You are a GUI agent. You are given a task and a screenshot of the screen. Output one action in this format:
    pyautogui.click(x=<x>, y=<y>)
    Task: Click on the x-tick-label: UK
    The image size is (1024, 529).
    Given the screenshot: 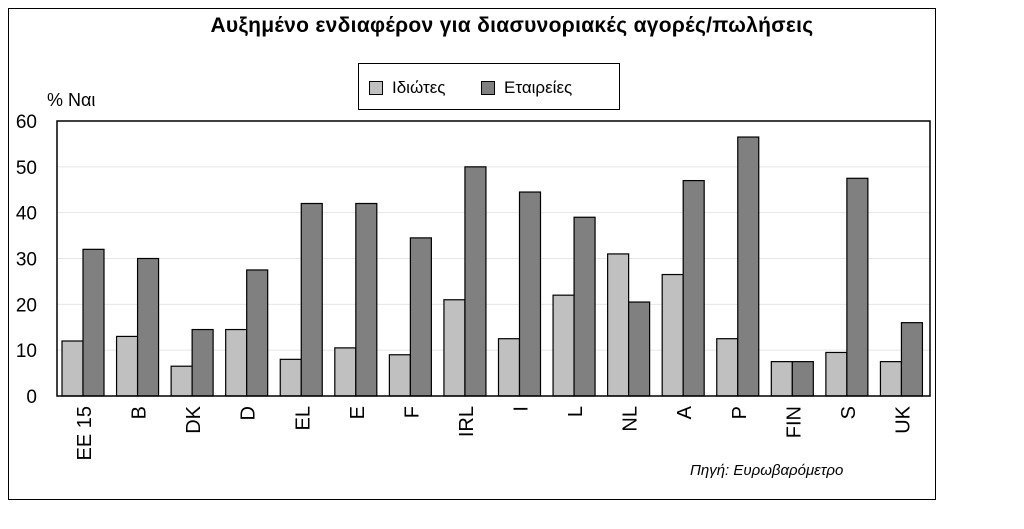 What is the action you would take?
    pyautogui.click(x=903, y=419)
    